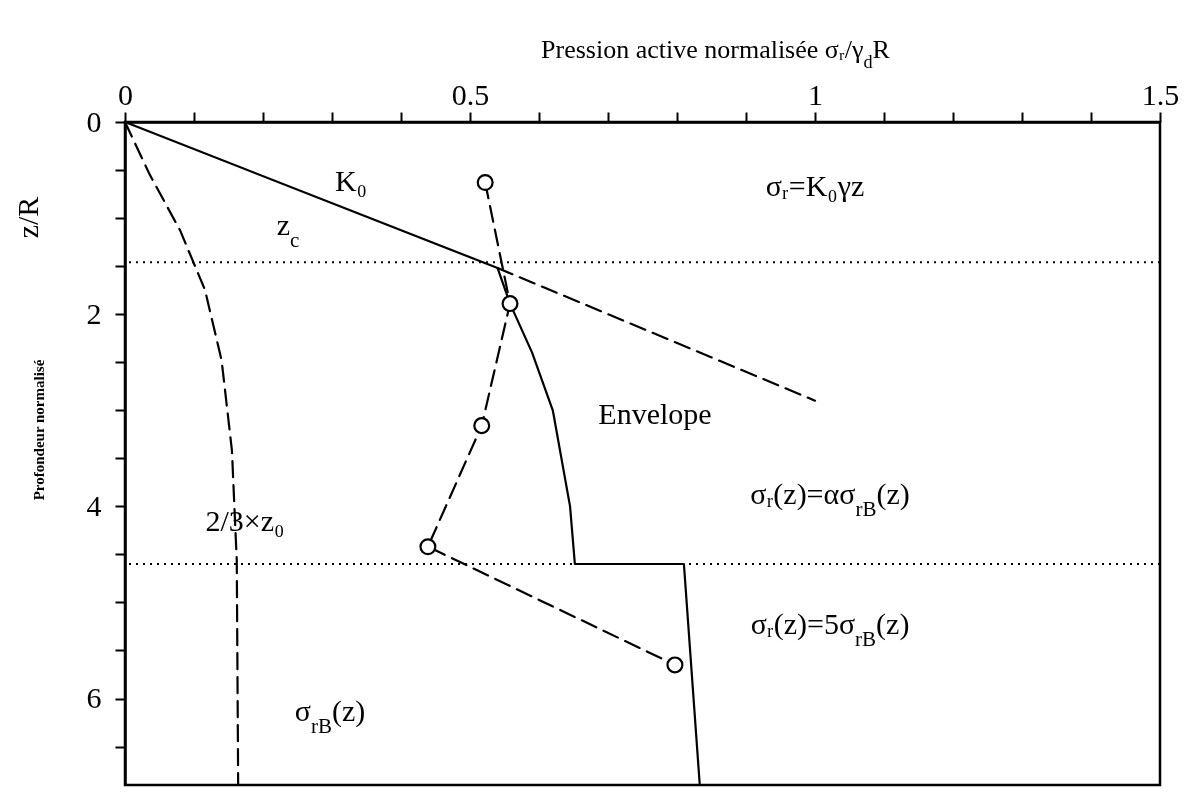 This screenshot has width=1201, height=794. Describe the element at coordinates (125, 94) in the screenshot. I see `x-tick-label: 0` at that location.